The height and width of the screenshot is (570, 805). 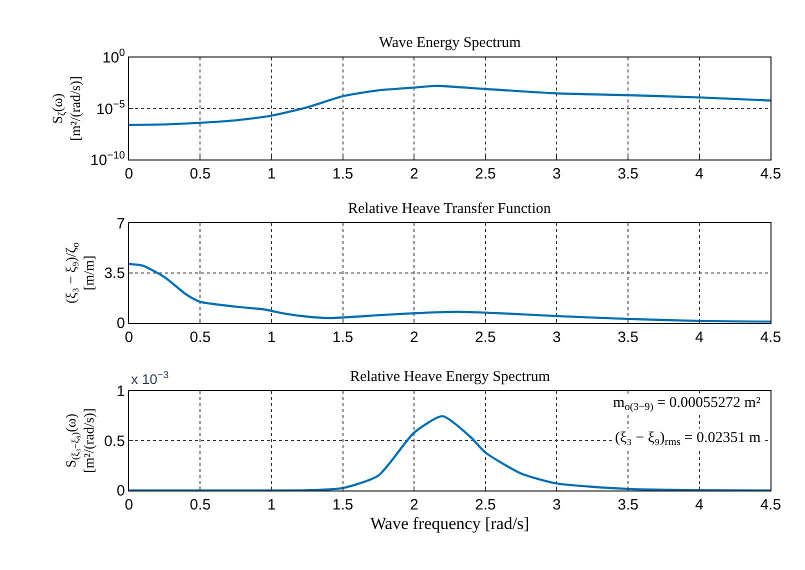 What do you see at coordinates (111, 108) in the screenshot?
I see `y-tick-label: 10$^{−5}$` at bounding box center [111, 108].